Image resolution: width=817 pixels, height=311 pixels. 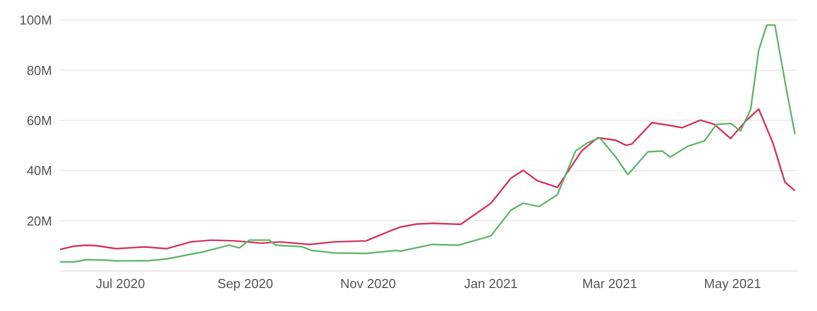 What do you see at coordinates (610, 284) in the screenshot?
I see `x-tick-label: Mar 2021` at bounding box center [610, 284].